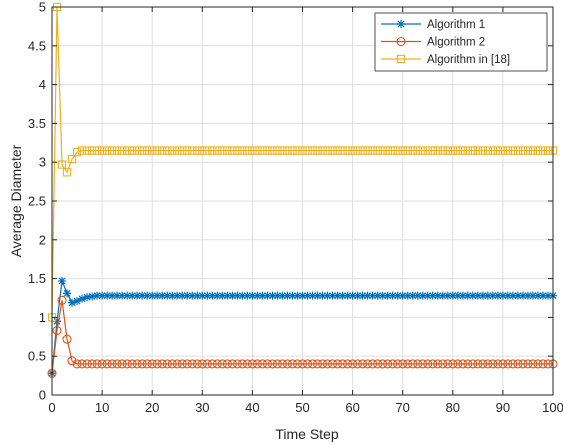 The width and height of the screenshot is (563, 445). What do you see at coordinates (468, 60) in the screenshot?
I see `legend-label: Algorithm in [18]` at bounding box center [468, 60].